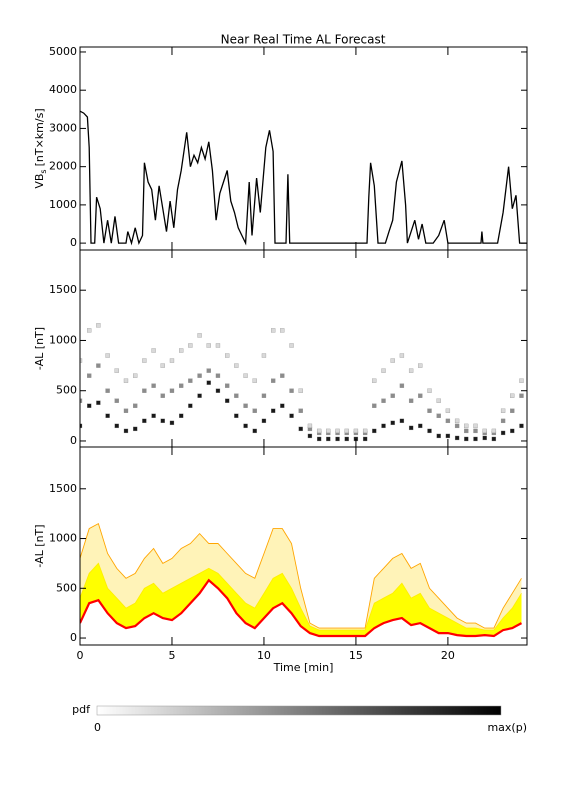 This screenshot has height=792, width=576. I want to click on colorbar, so click(299, 710).